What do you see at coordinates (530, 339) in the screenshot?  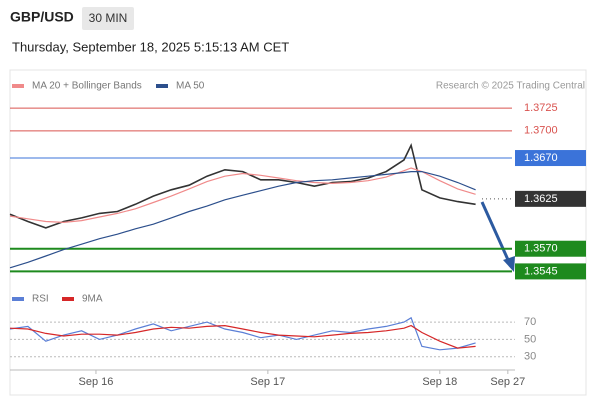 I see `y-tick-label: 50` at bounding box center [530, 339].